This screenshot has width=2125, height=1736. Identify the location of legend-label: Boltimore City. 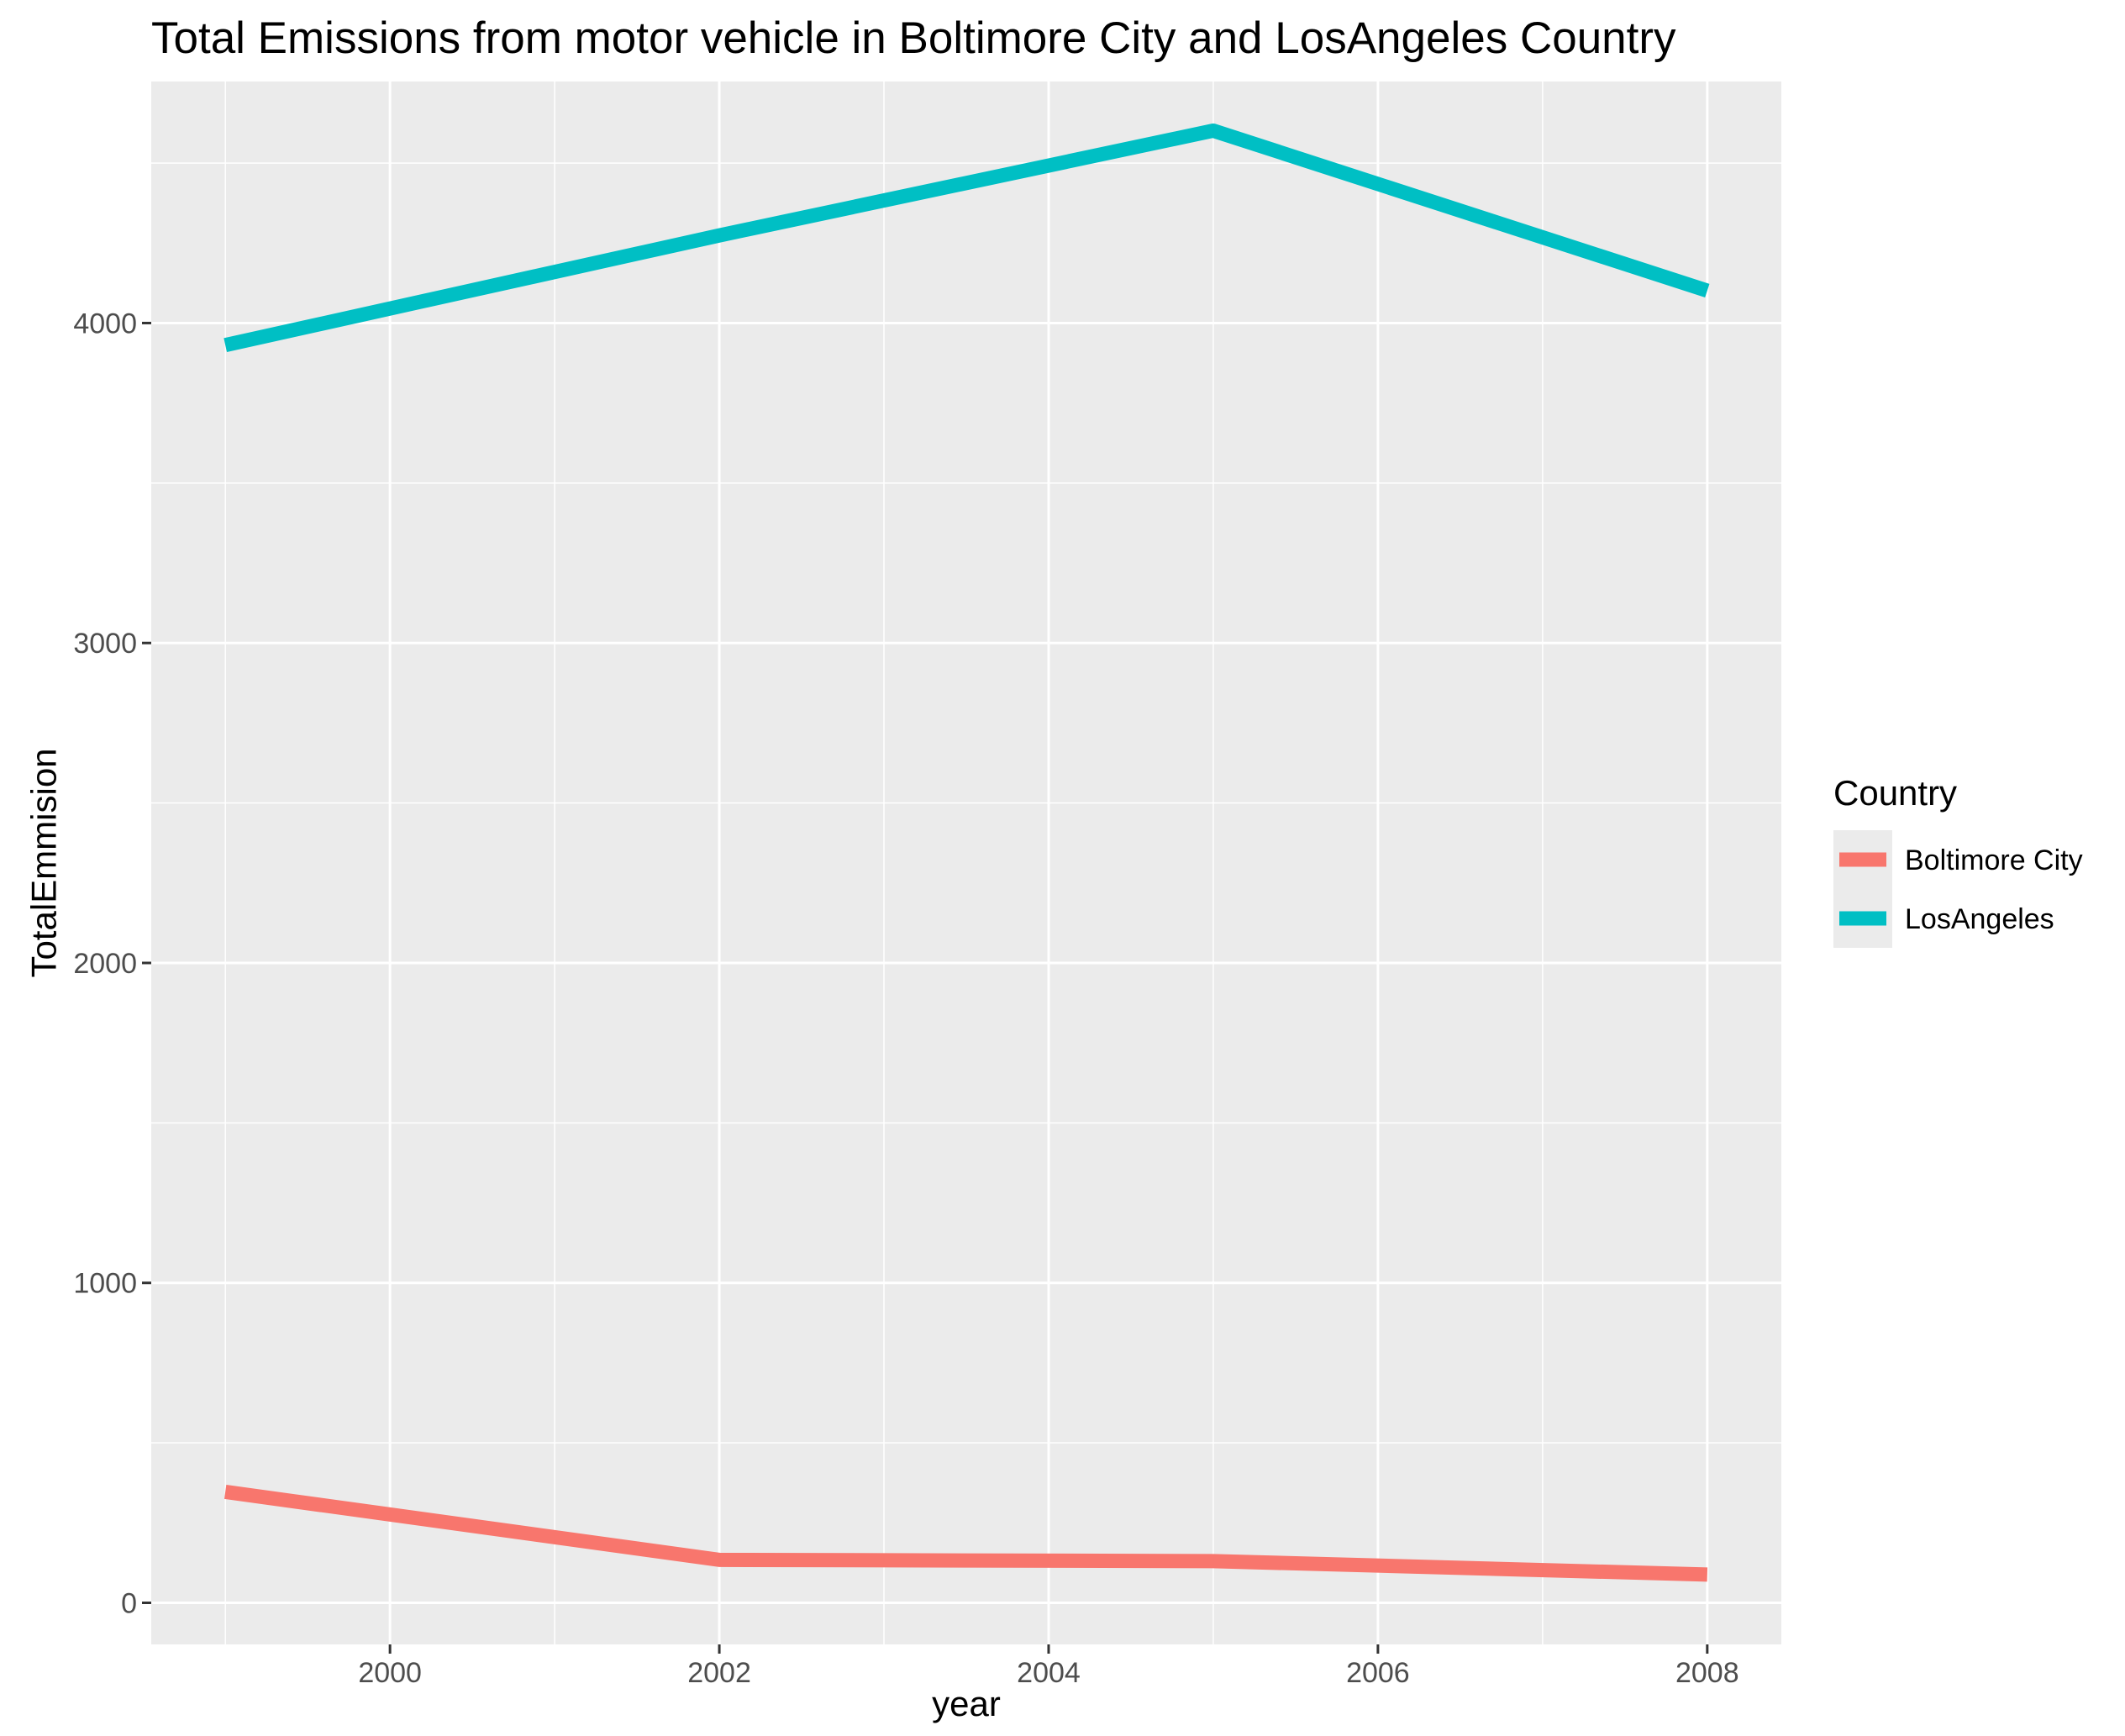
(1994, 860).